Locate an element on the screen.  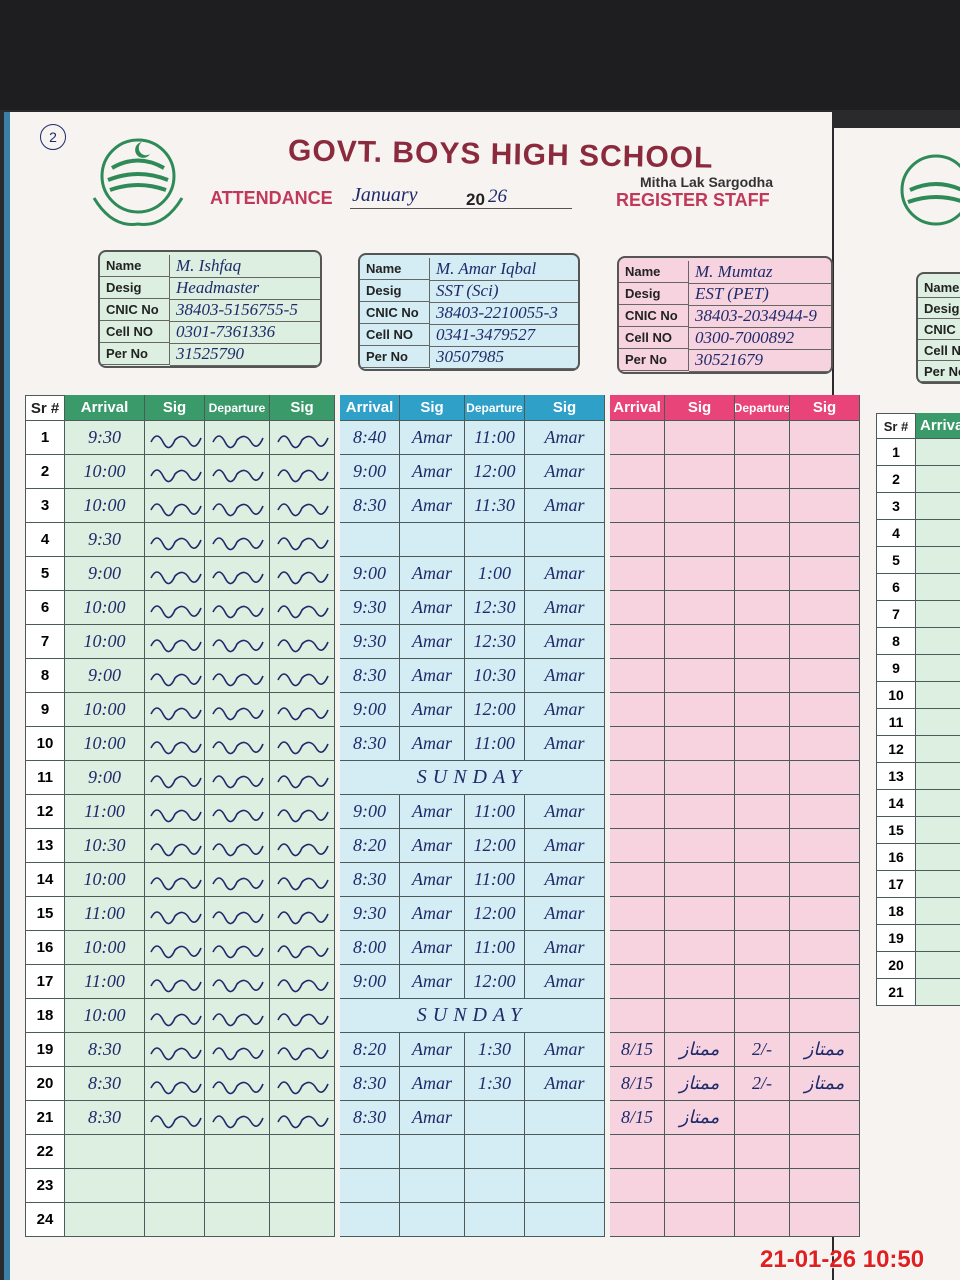
year-prefix: 20 is located at coordinates (475, 199).